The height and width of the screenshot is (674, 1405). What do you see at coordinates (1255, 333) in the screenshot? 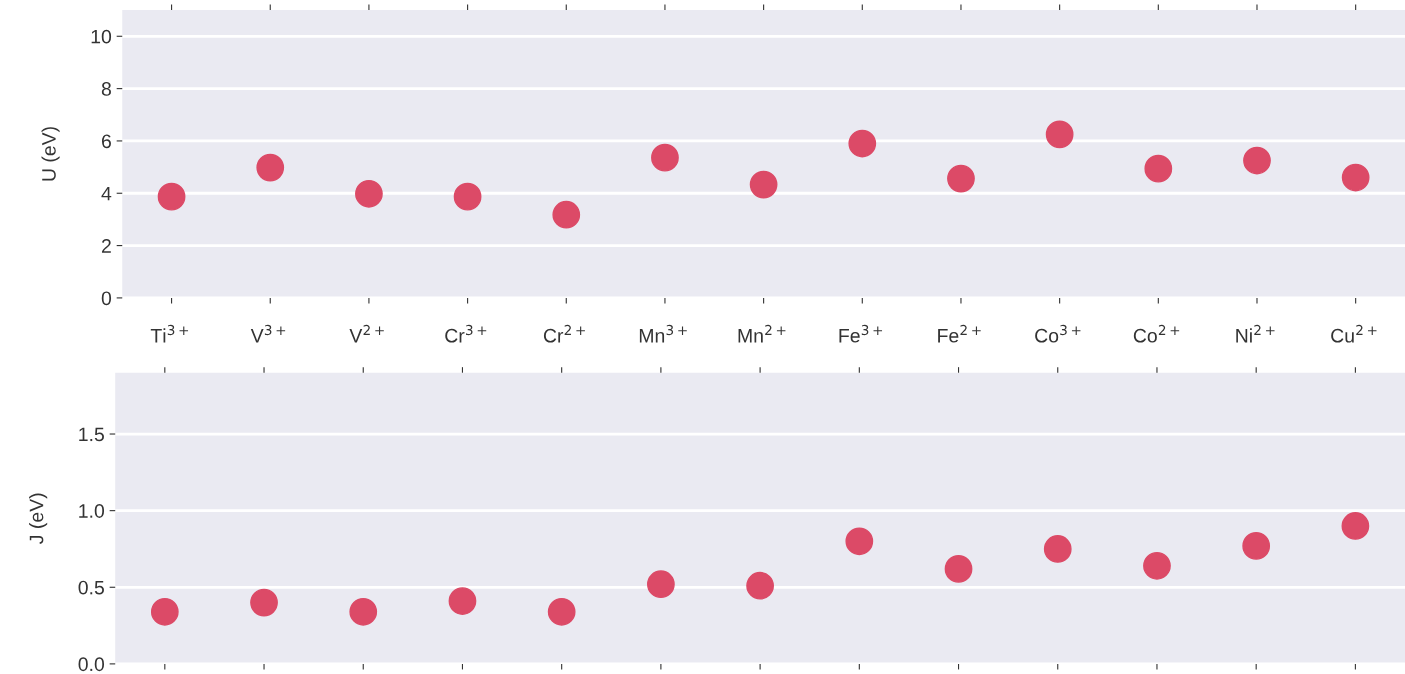
I see `x-tick-label: Ni$^{2+}$` at bounding box center [1255, 333].